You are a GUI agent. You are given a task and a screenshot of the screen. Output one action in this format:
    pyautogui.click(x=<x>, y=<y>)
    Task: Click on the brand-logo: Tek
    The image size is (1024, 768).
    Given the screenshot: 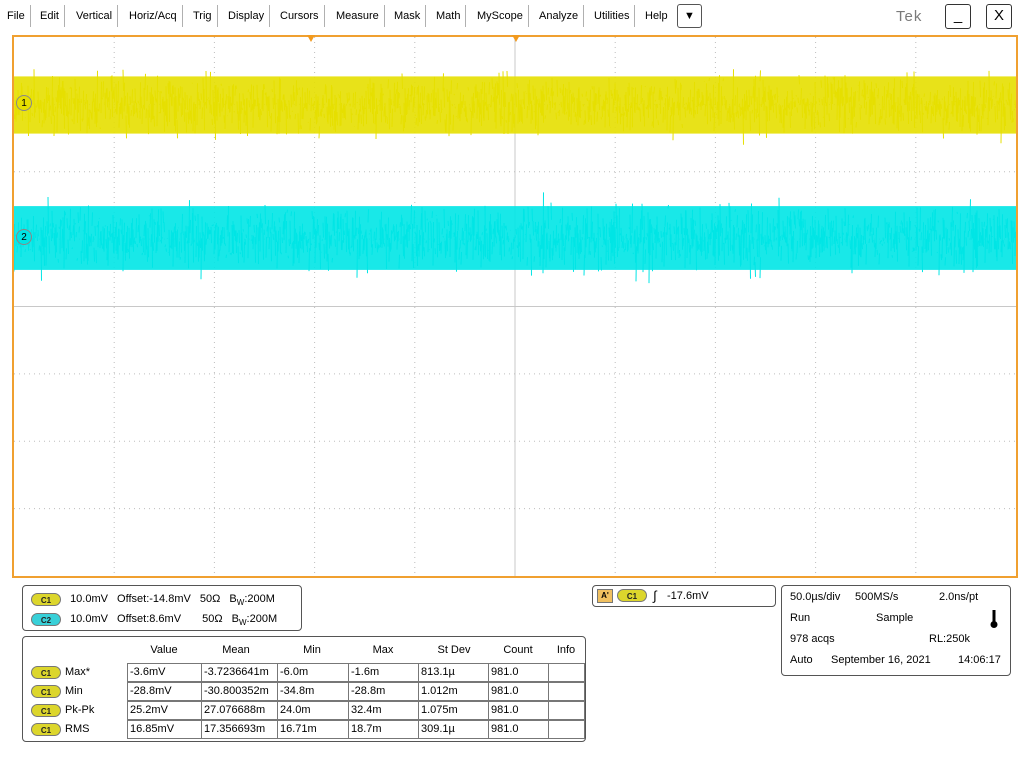 What is the action you would take?
    pyautogui.click(x=909, y=16)
    